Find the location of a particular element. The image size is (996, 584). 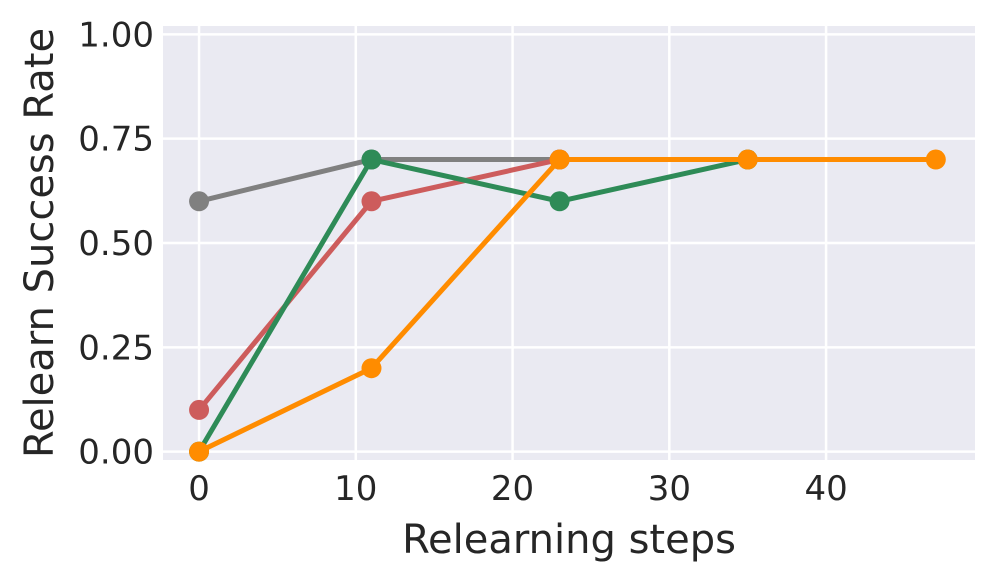

y-tick-label: 0.25 is located at coordinates (116, 348).